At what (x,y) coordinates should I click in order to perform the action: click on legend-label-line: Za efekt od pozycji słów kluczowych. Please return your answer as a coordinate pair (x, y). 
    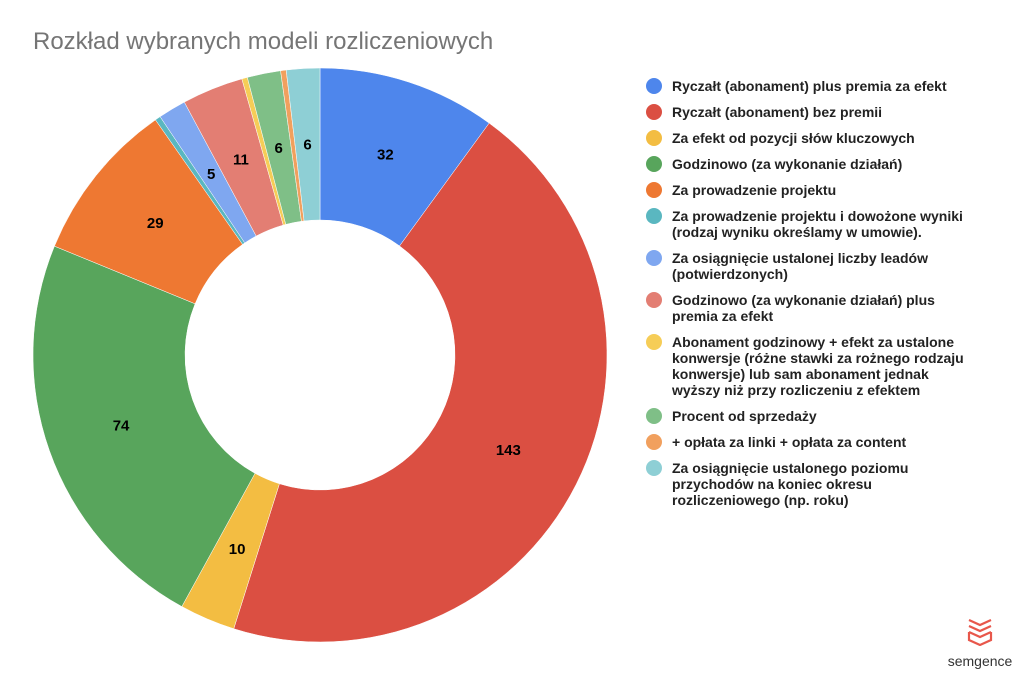
    Looking at the image, I should click on (793, 138).